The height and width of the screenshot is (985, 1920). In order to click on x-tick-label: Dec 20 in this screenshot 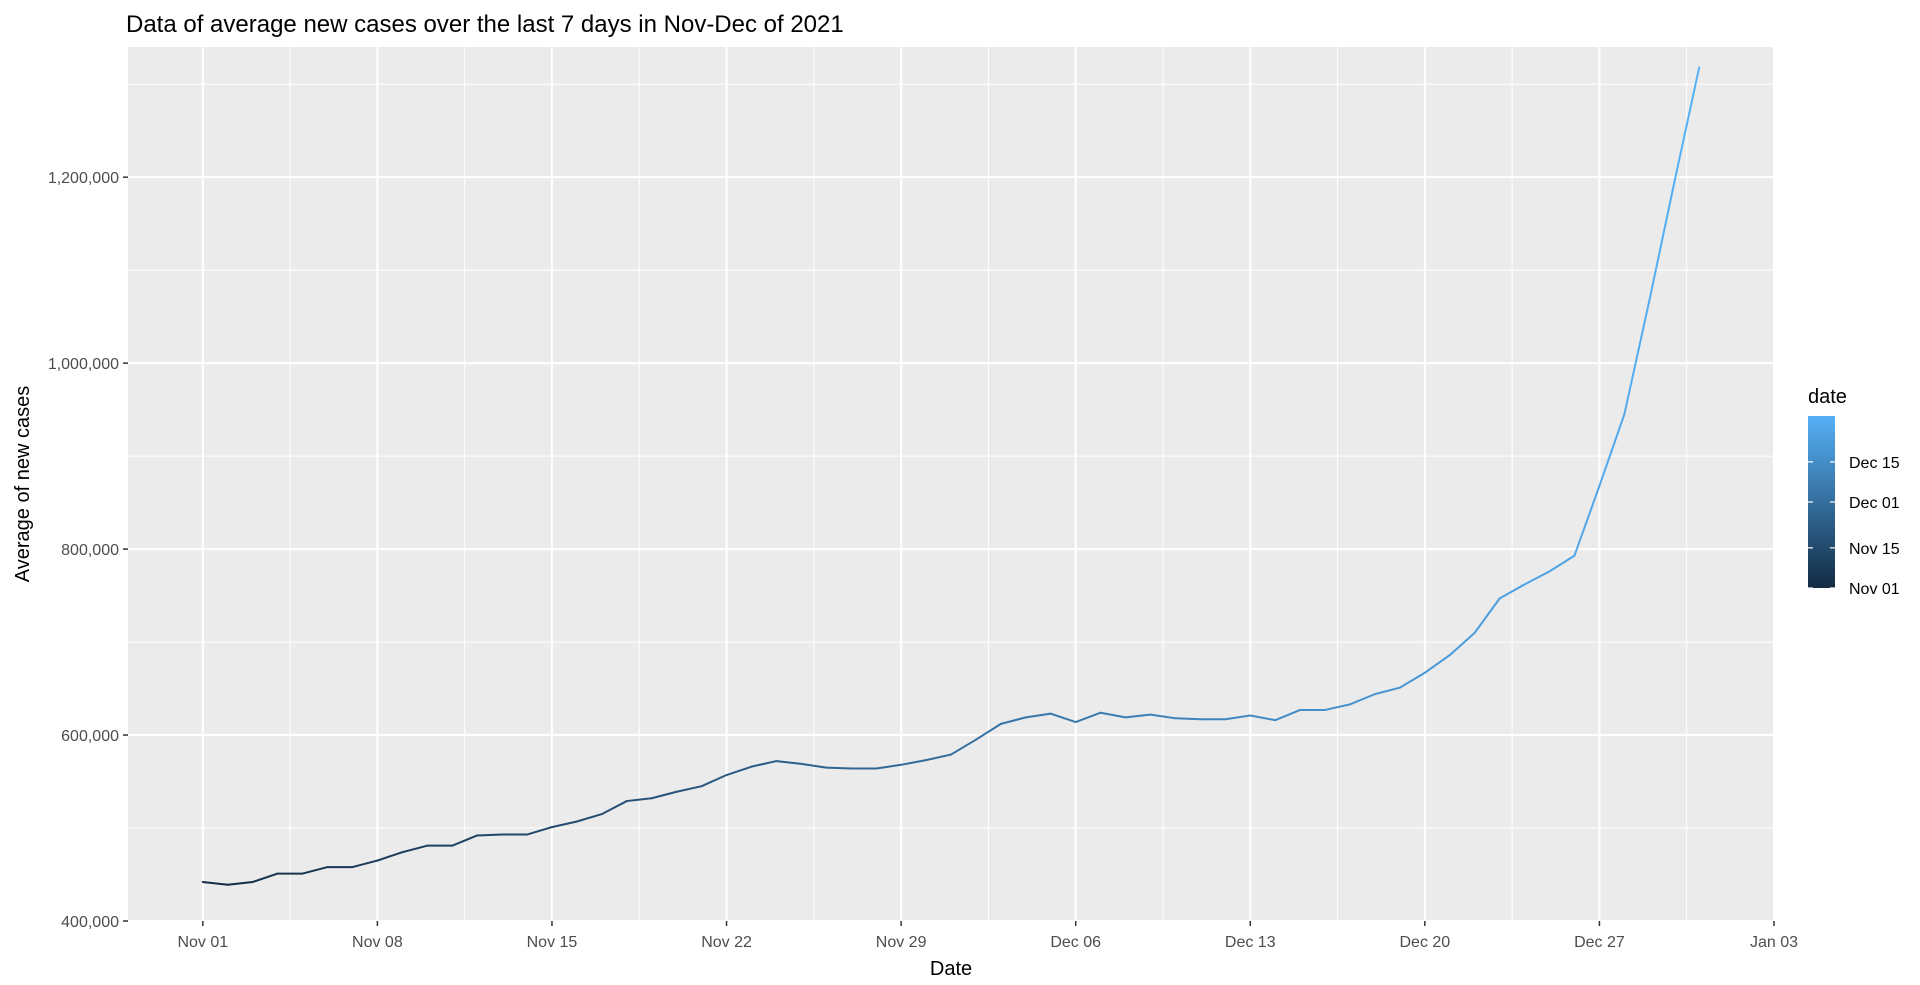, I will do `click(1424, 942)`.